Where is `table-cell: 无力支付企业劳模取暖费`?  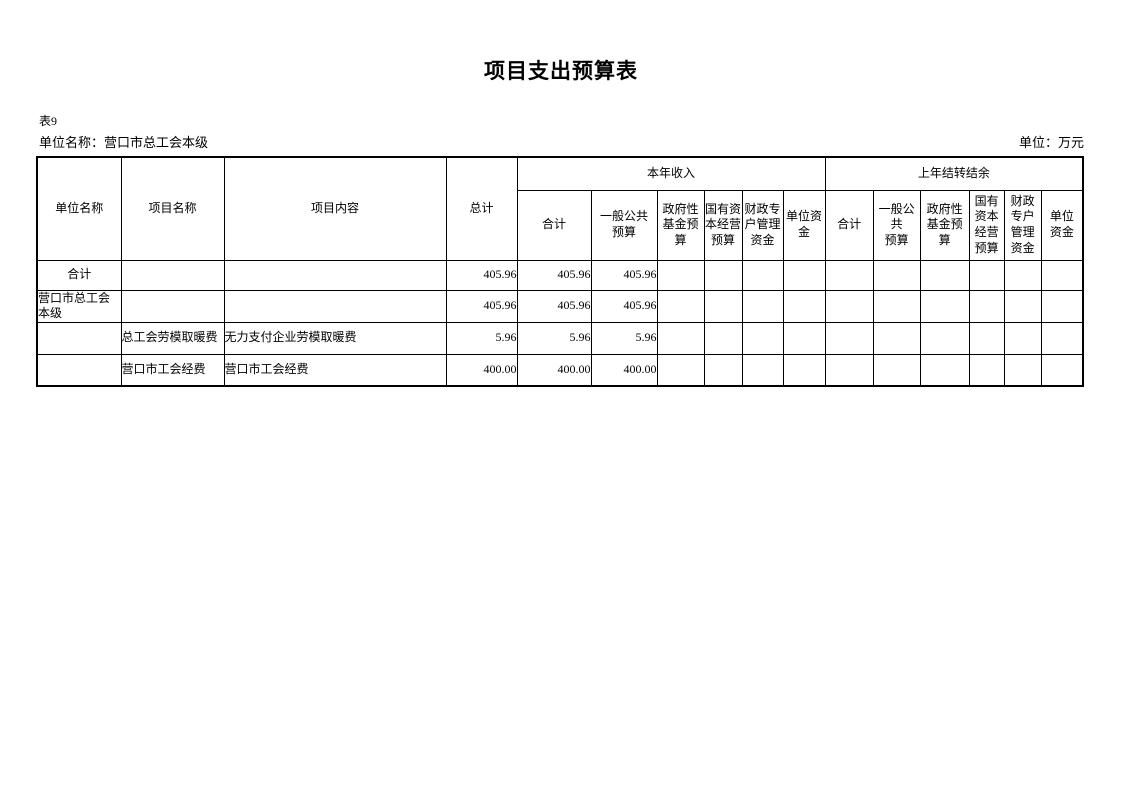
table-cell: 无力支付企业劳模取暖费 is located at coordinates (335, 338).